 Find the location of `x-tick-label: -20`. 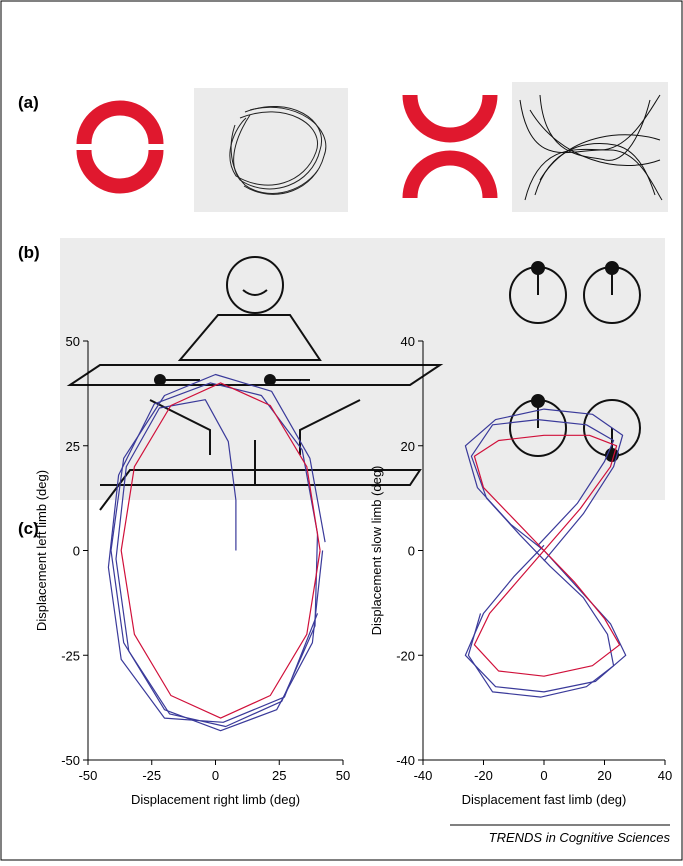

x-tick-label: -20 is located at coordinates (483, 775).